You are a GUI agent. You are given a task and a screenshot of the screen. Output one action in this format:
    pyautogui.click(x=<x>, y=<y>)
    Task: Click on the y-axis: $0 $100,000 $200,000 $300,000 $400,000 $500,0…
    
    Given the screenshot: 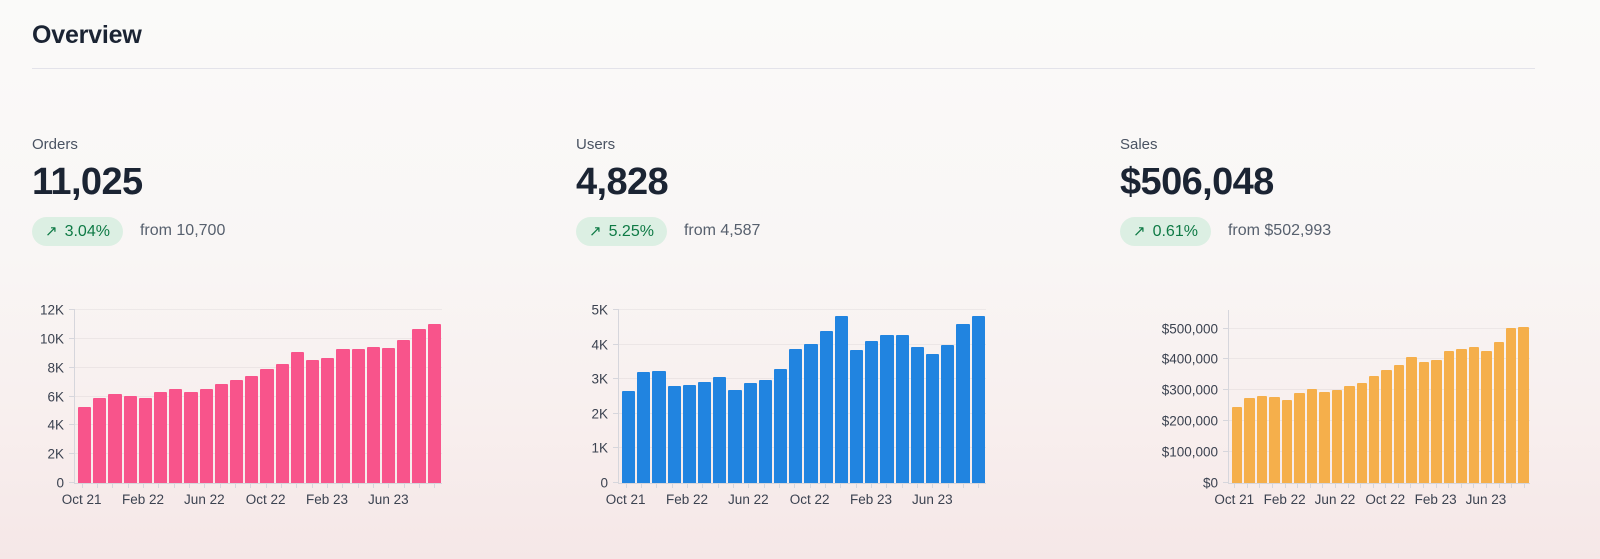 What is the action you would take?
    pyautogui.click(x=1174, y=400)
    